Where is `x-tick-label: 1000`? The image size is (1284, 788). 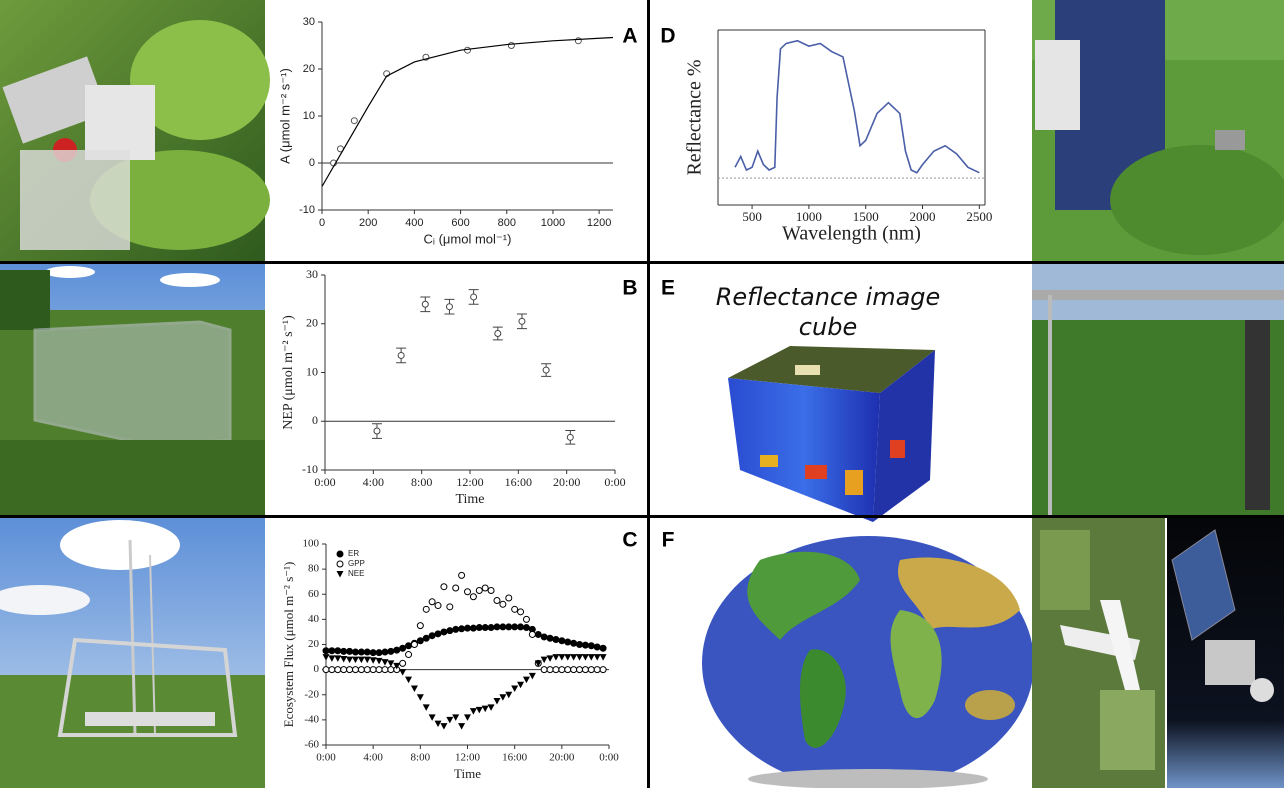 x-tick-label: 1000 is located at coordinates (553, 223).